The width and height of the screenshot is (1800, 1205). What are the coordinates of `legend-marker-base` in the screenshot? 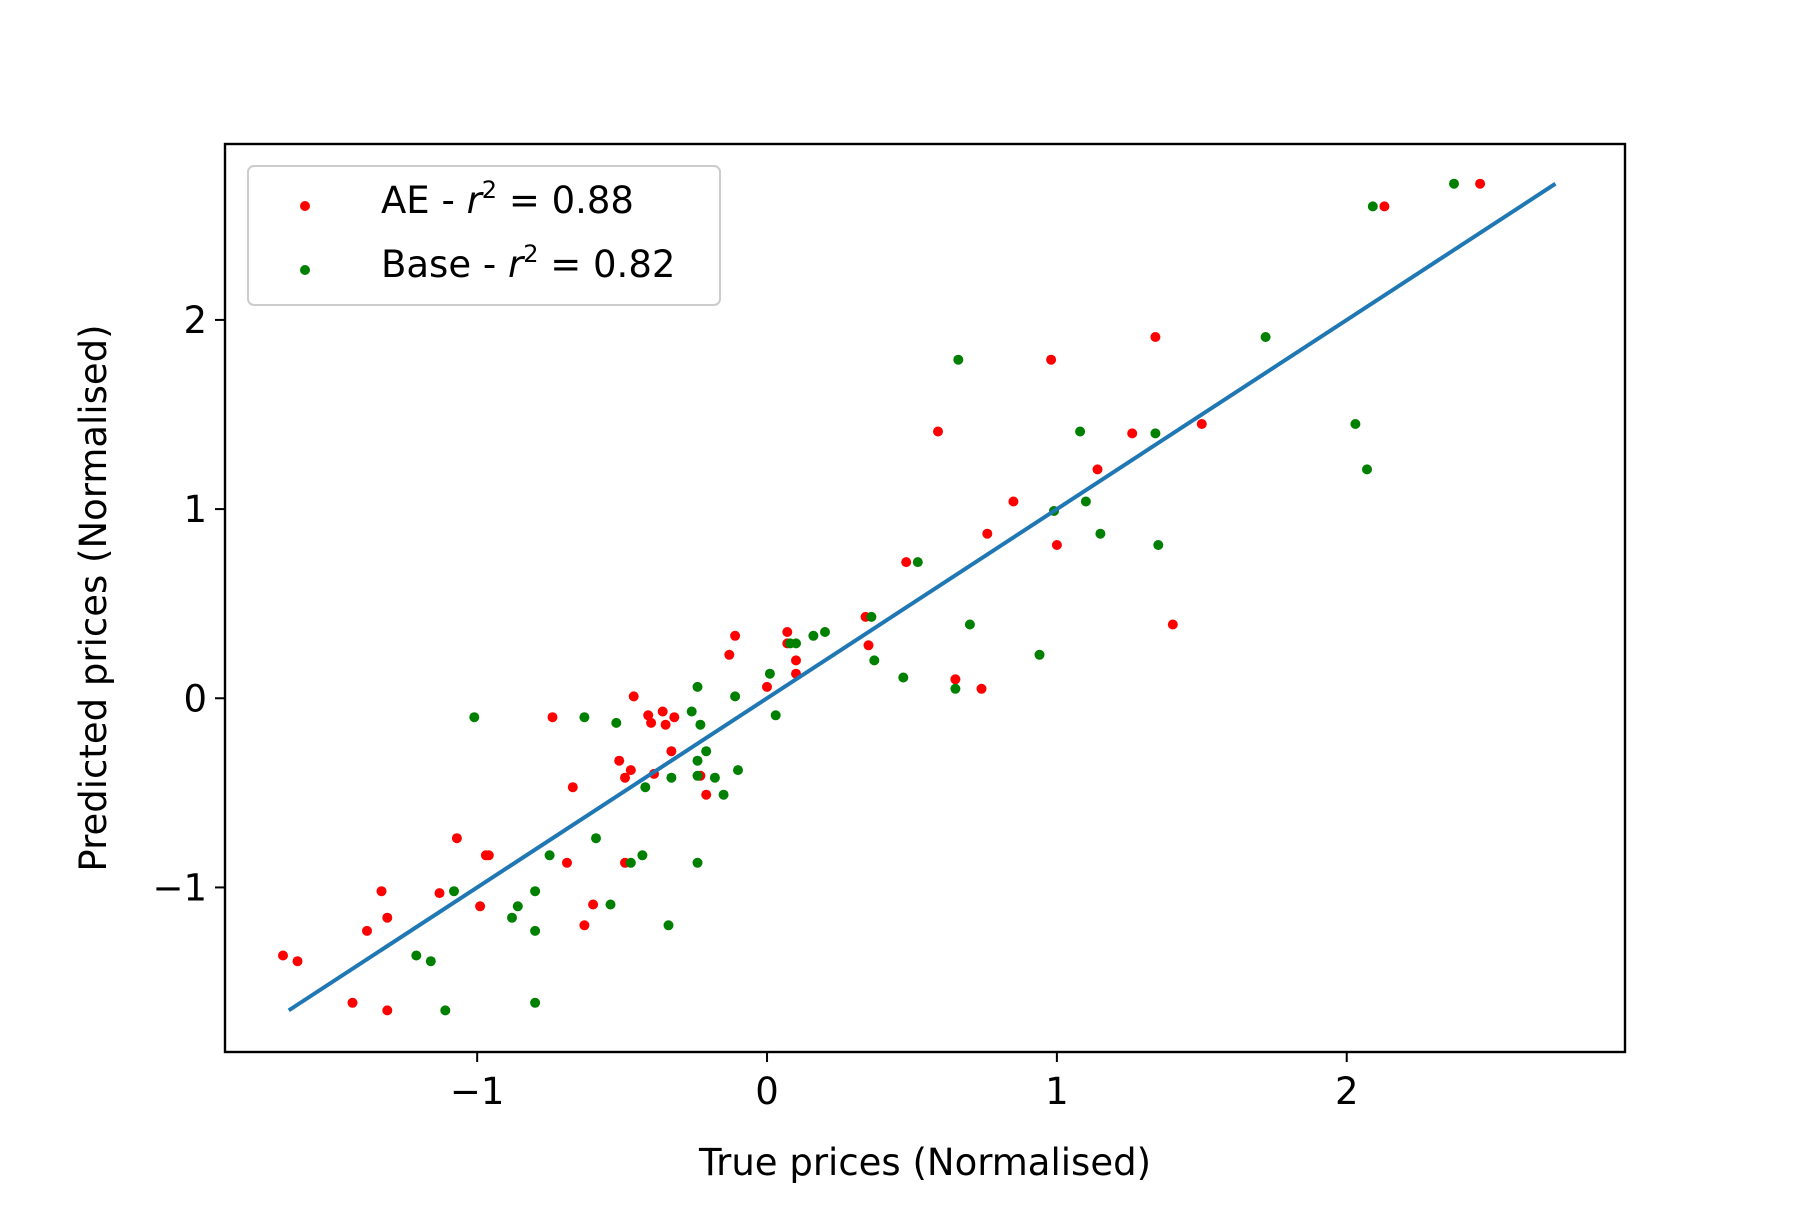 It's located at (305, 270).